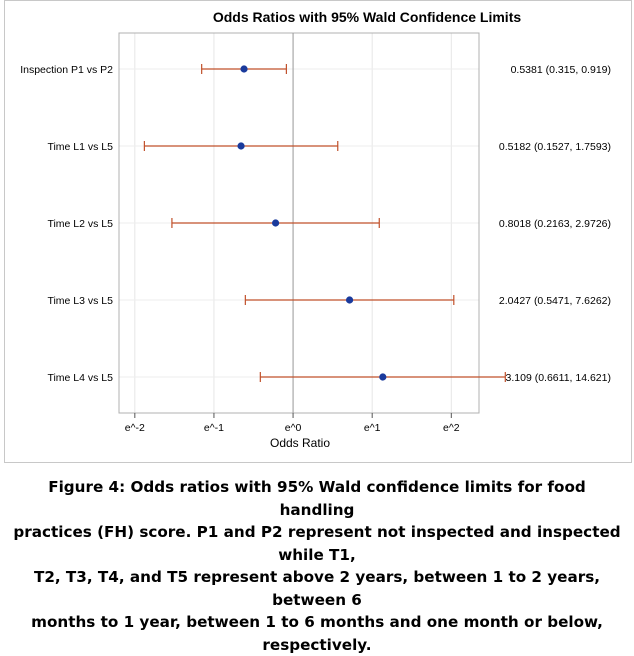 This screenshot has height=656, width=634. What do you see at coordinates (372, 428) in the screenshot?
I see `x-tick-label: e^1` at bounding box center [372, 428].